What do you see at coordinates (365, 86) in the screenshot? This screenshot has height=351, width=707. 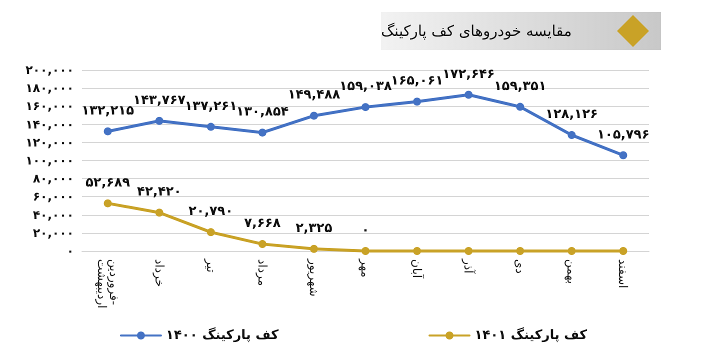 I see `data-label: ۱۵۹,۰۳۸` at bounding box center [365, 86].